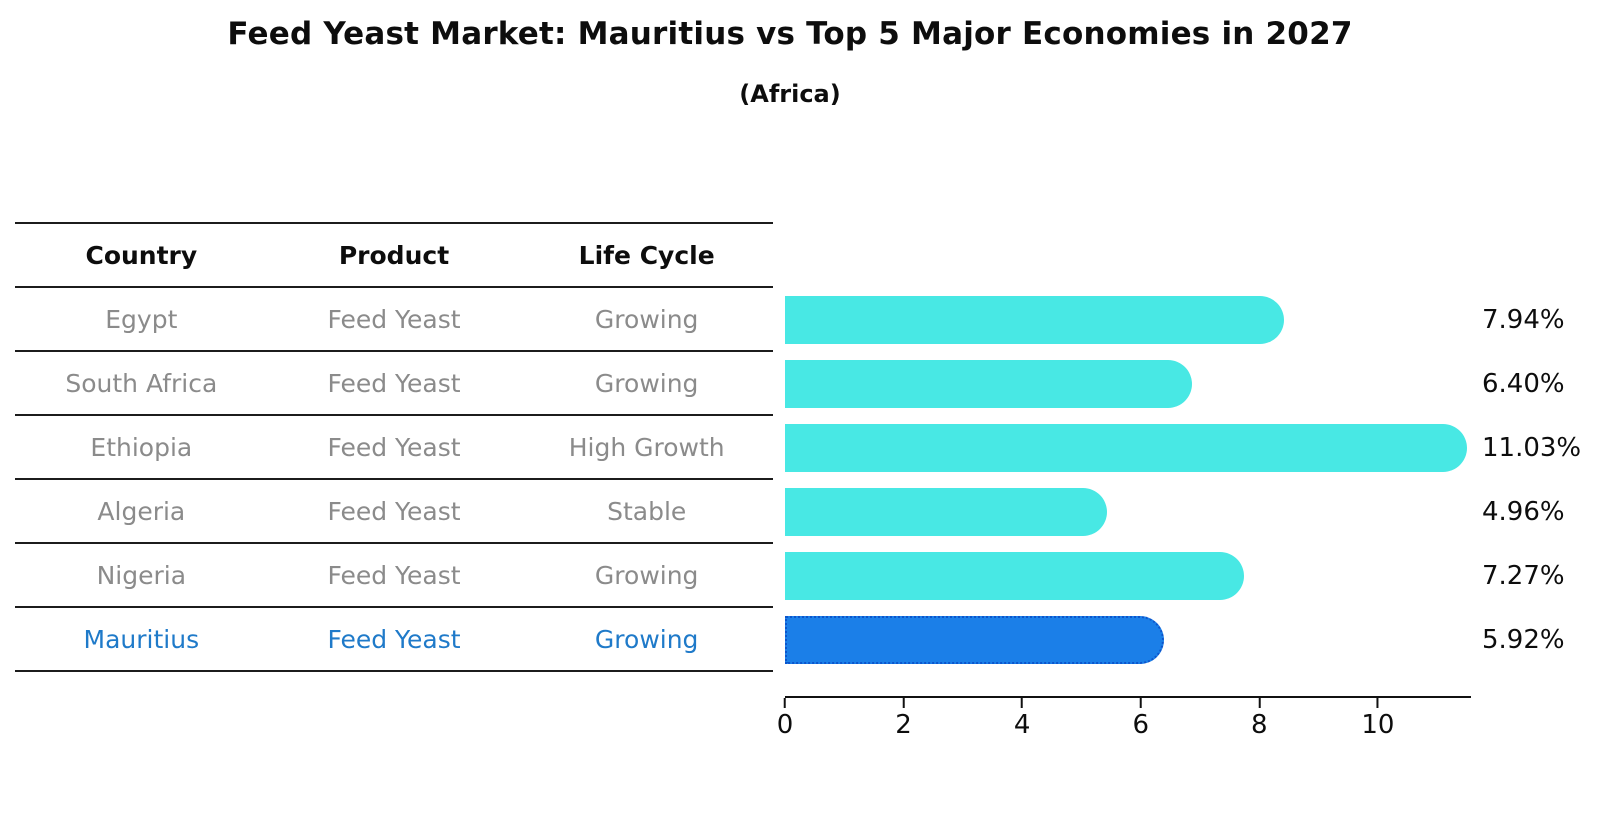 This screenshot has width=1604, height=823. What do you see at coordinates (1523, 576) in the screenshot?
I see `value-label-nigeria: 7.27%` at bounding box center [1523, 576].